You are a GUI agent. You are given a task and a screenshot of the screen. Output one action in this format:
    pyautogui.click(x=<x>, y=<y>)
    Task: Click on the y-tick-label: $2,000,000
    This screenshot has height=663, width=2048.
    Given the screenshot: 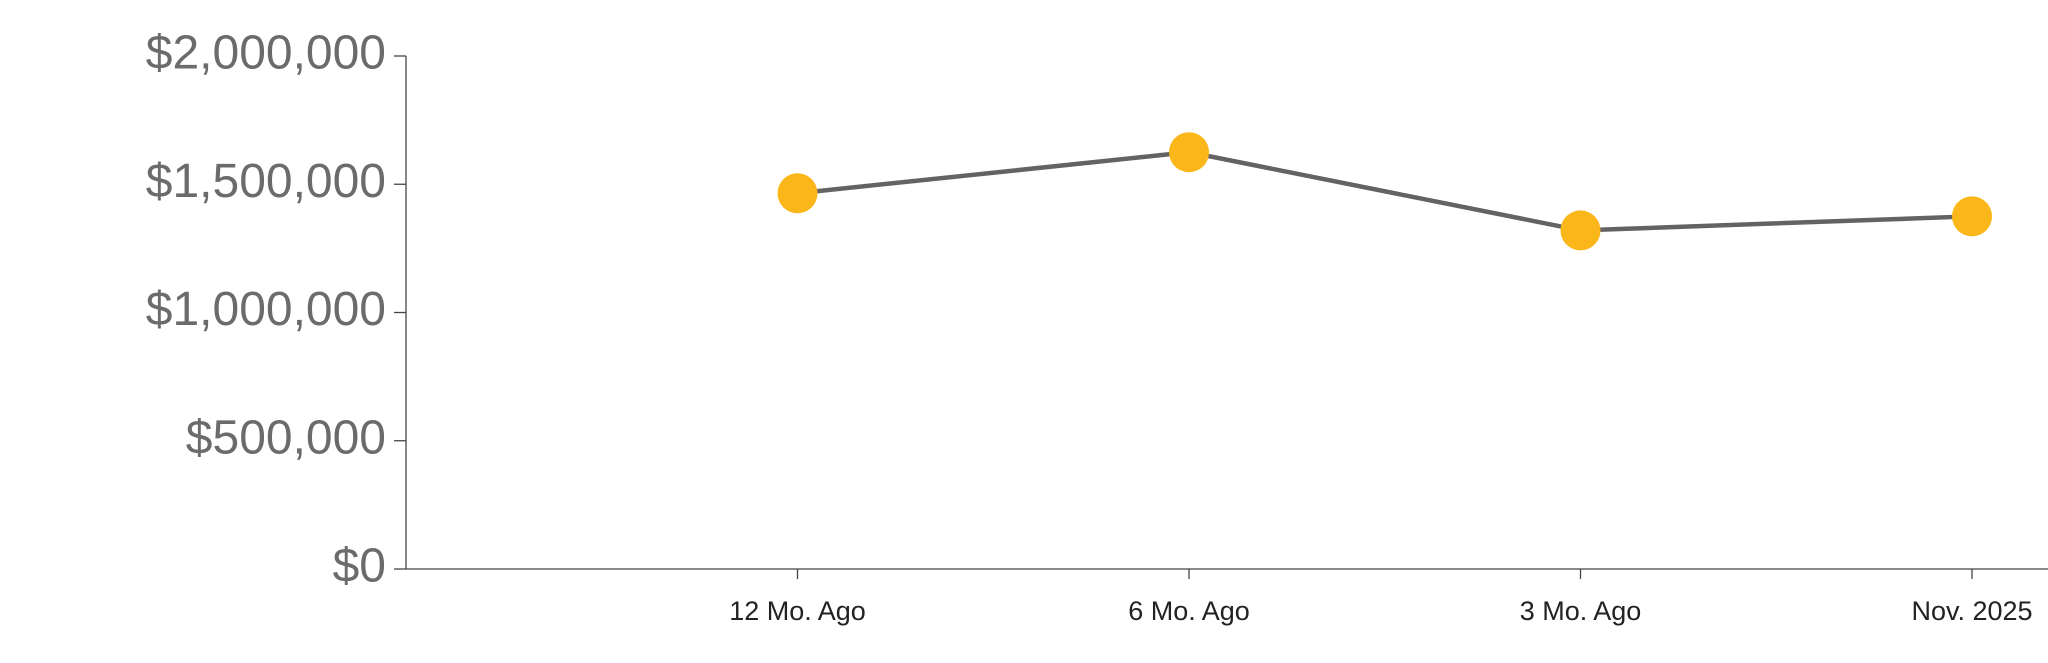 What is the action you would take?
    pyautogui.click(x=266, y=53)
    